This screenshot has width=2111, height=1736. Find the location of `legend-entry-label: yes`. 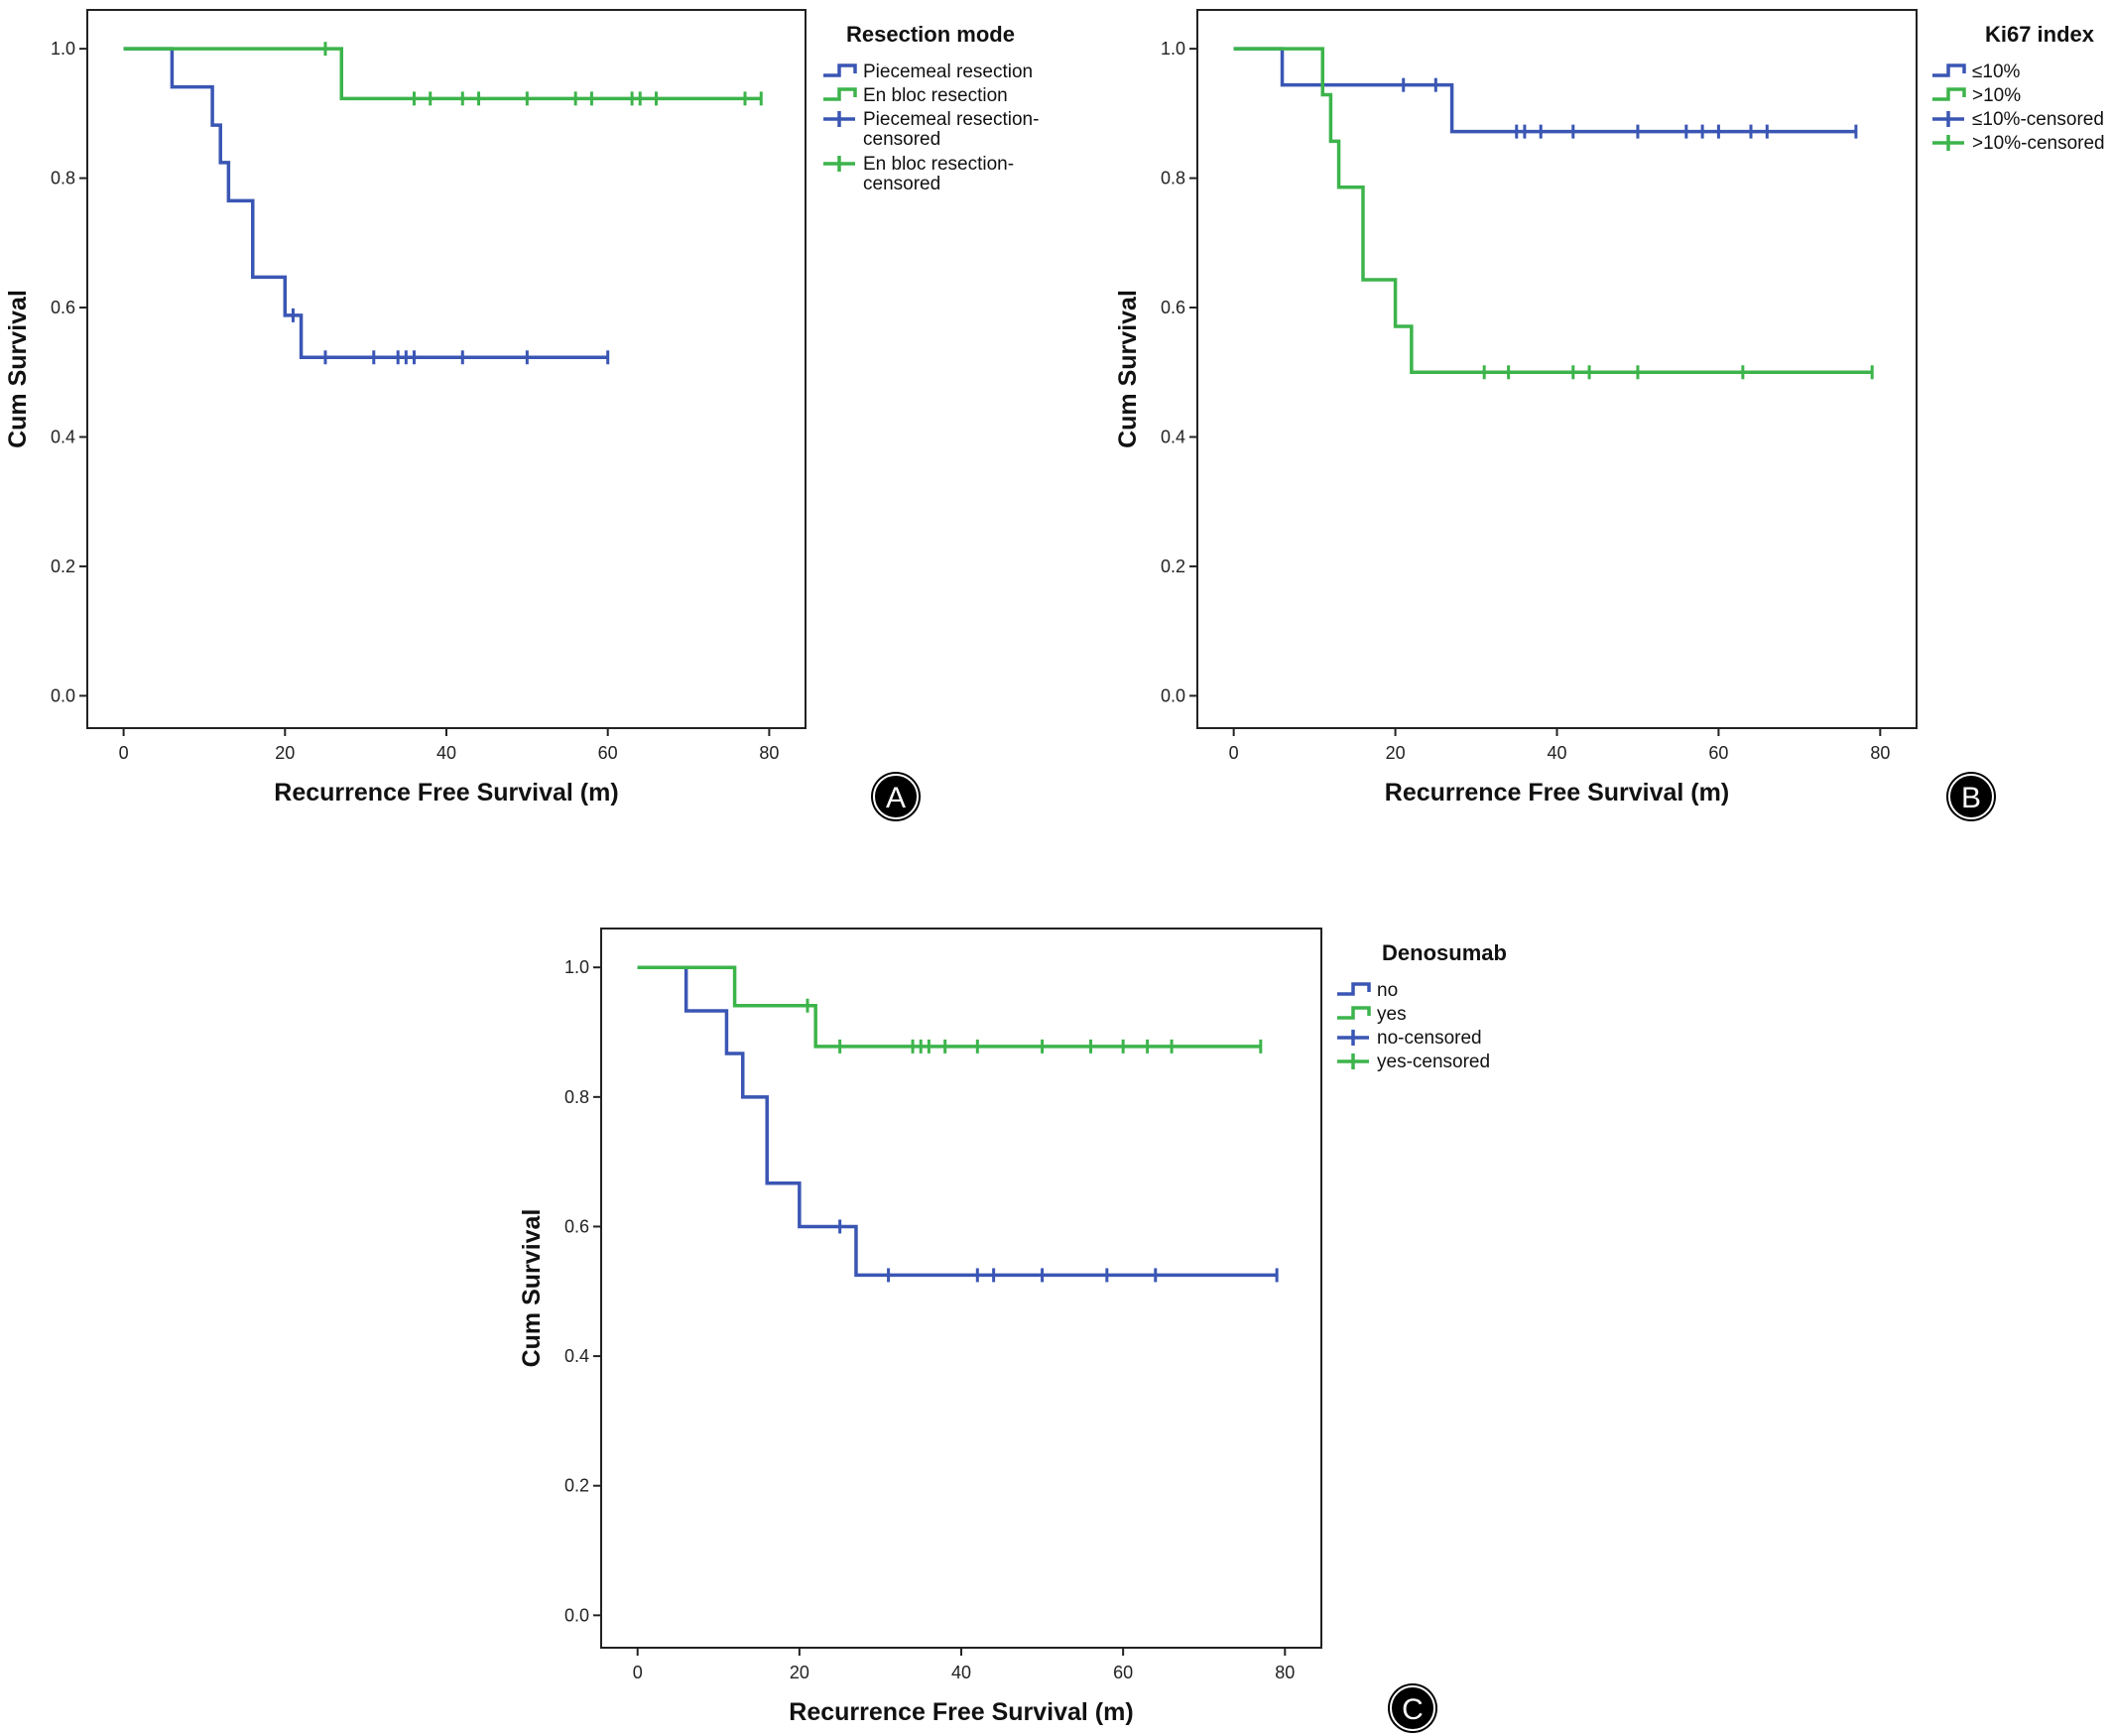

legend-entry-label: yes is located at coordinates (1392, 1014).